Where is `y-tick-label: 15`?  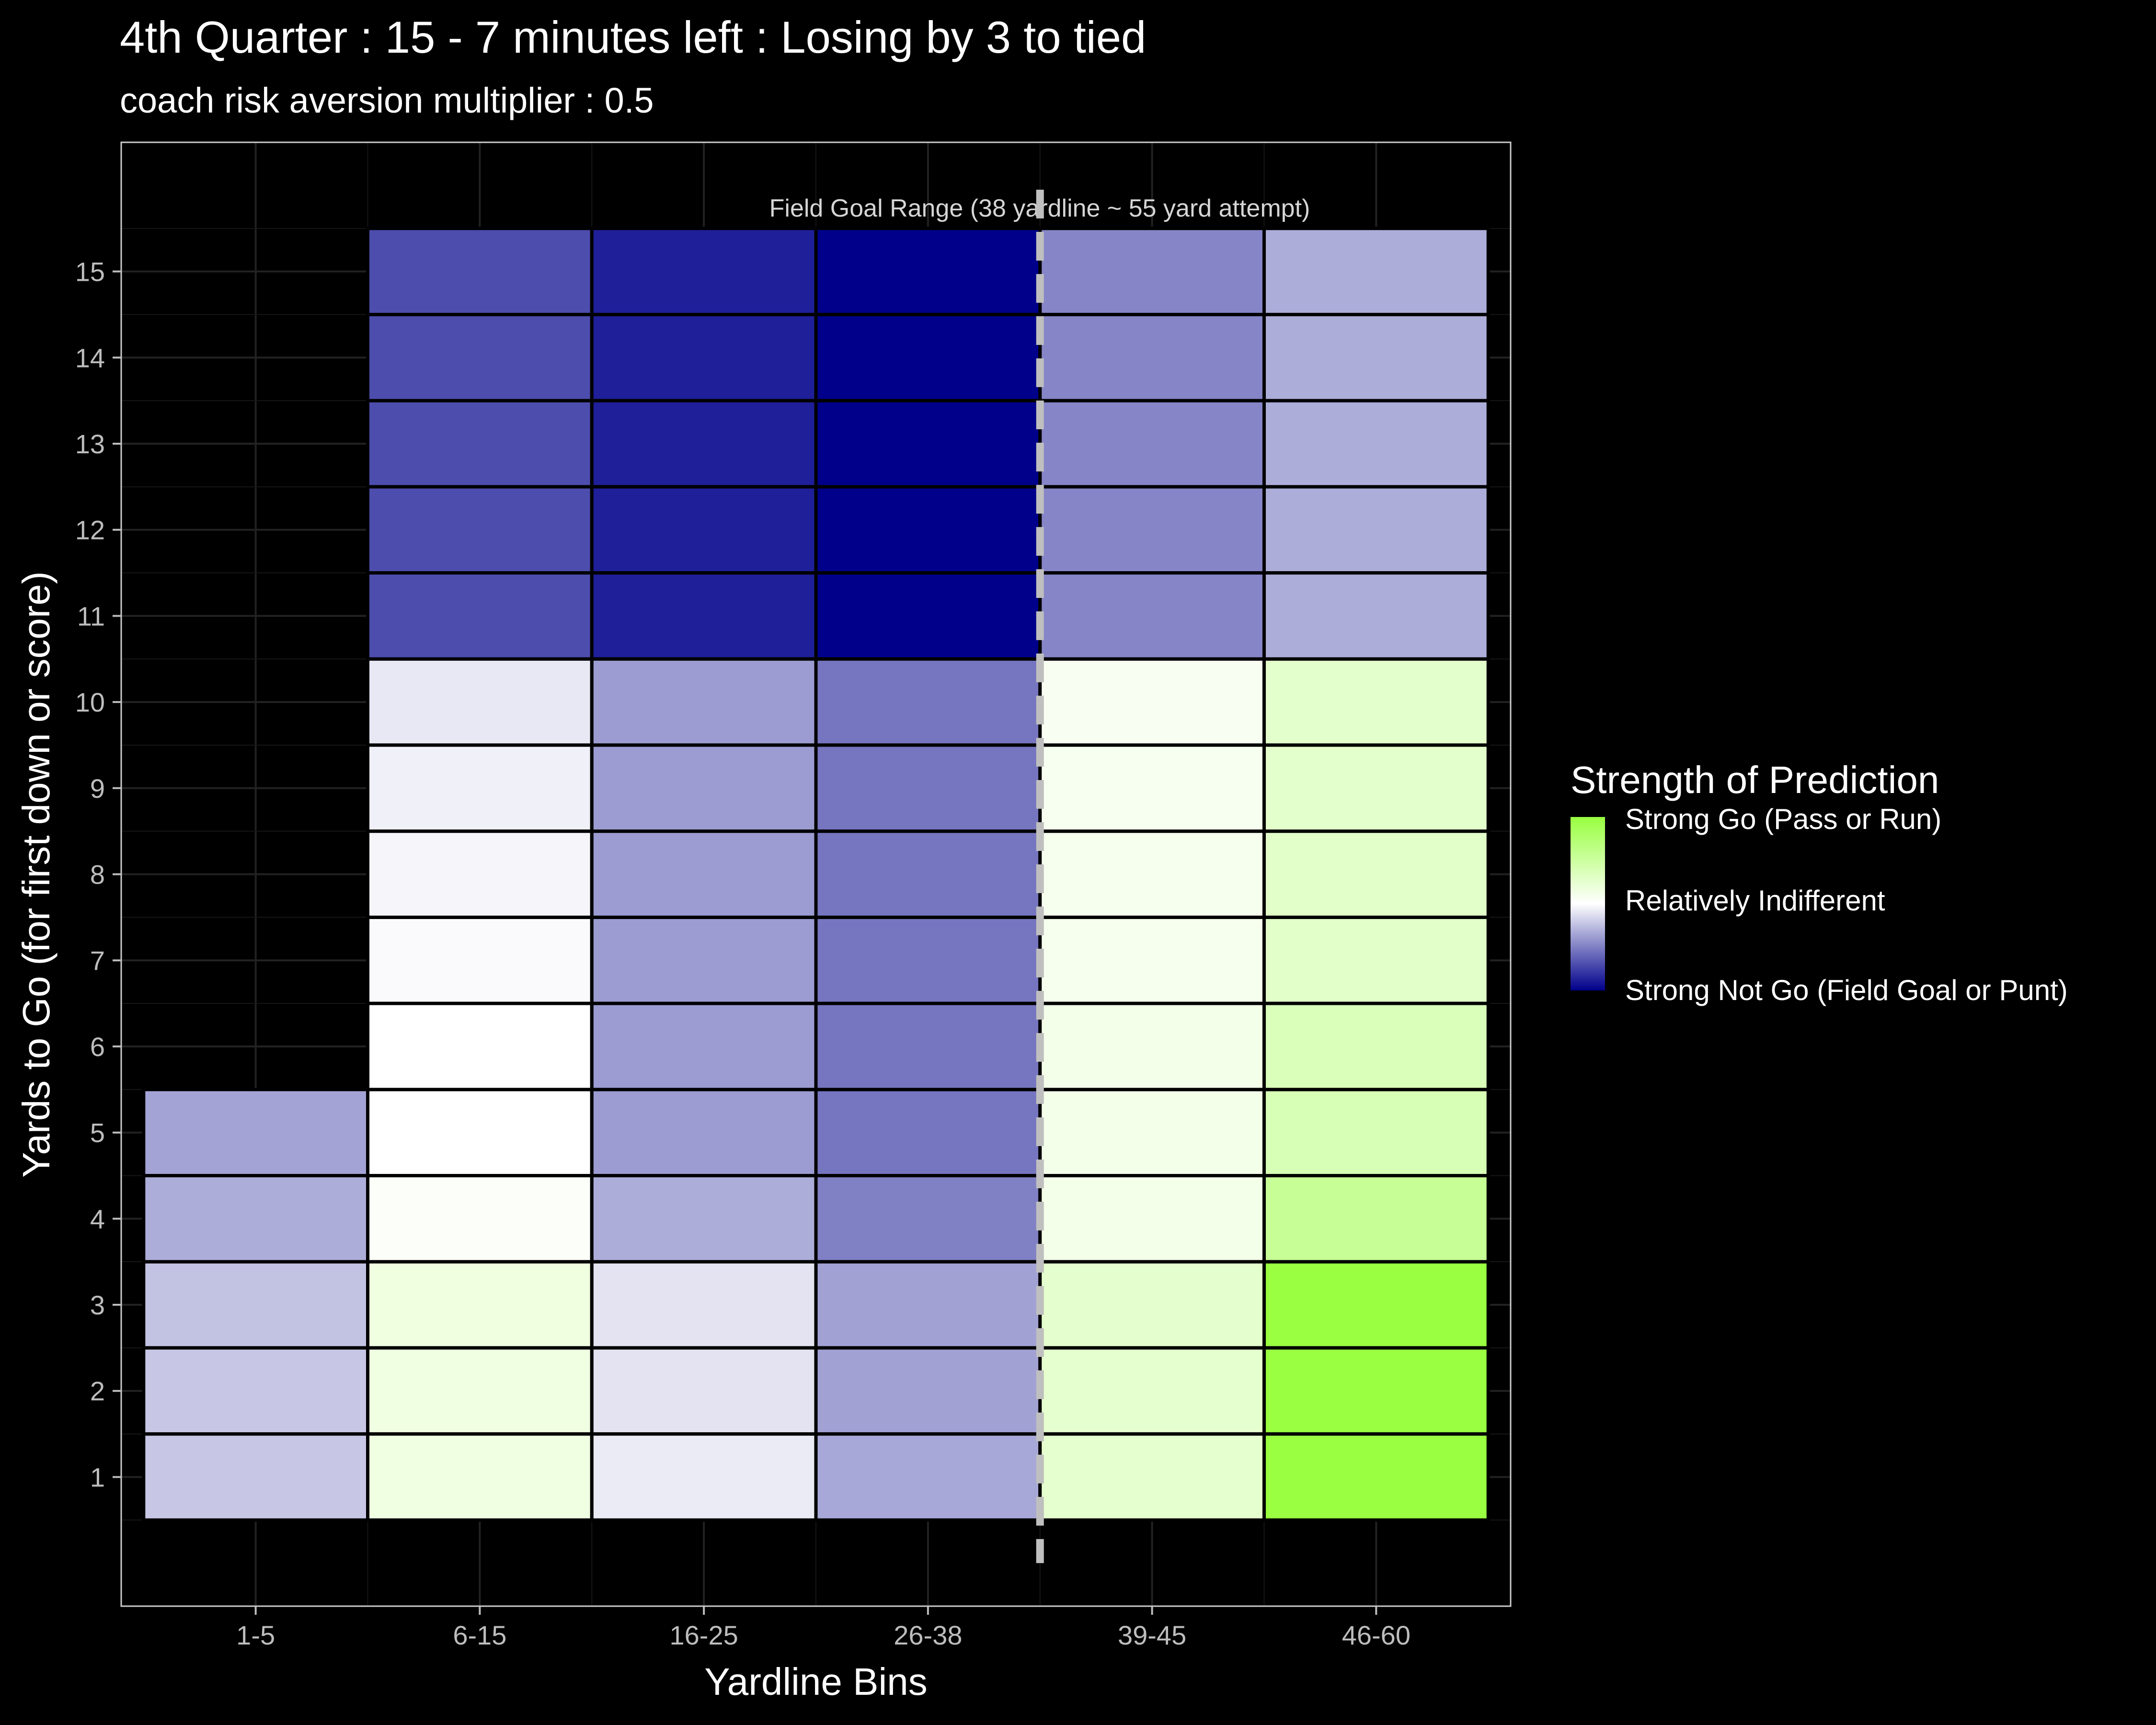 y-tick-label: 15 is located at coordinates (90, 272).